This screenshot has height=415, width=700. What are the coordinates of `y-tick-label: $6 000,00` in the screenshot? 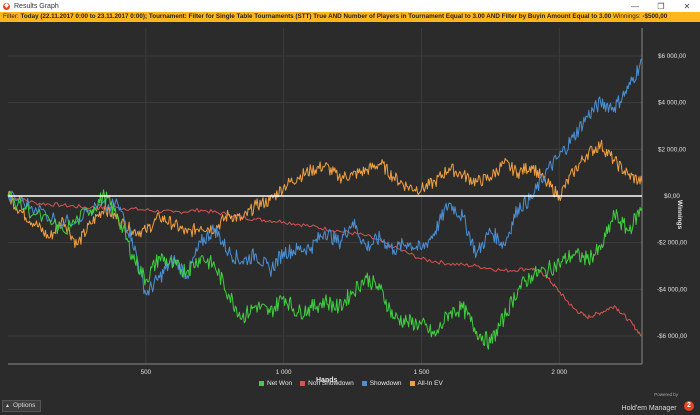 It's located at (672, 56).